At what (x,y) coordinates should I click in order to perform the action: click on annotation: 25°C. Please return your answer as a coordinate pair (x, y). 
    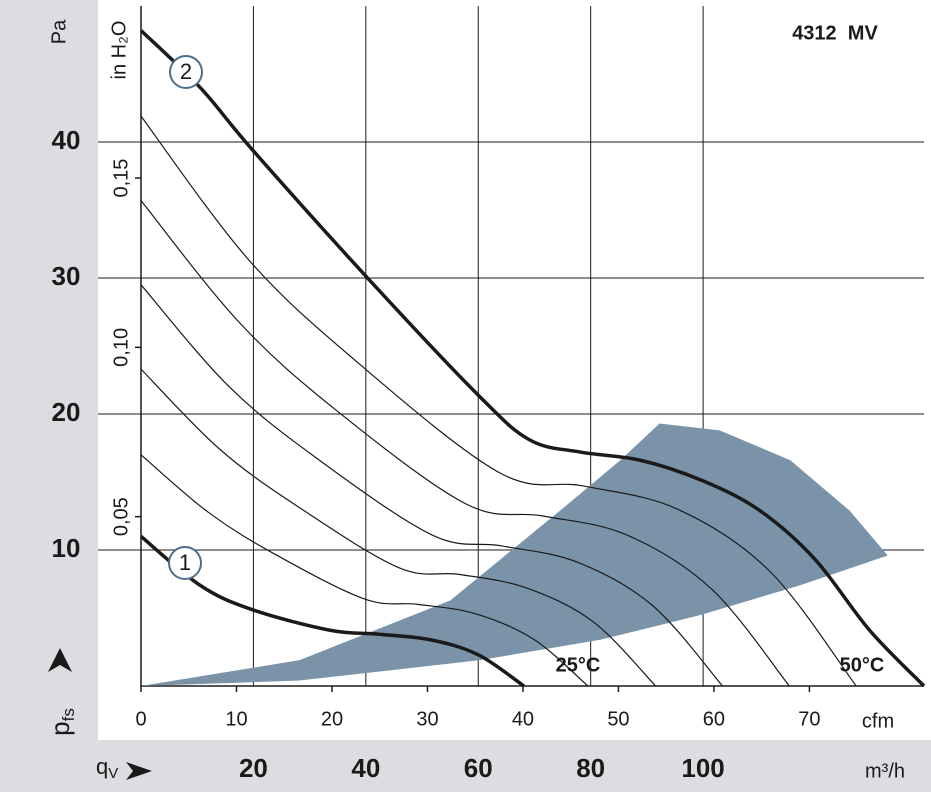
    Looking at the image, I should click on (578, 665).